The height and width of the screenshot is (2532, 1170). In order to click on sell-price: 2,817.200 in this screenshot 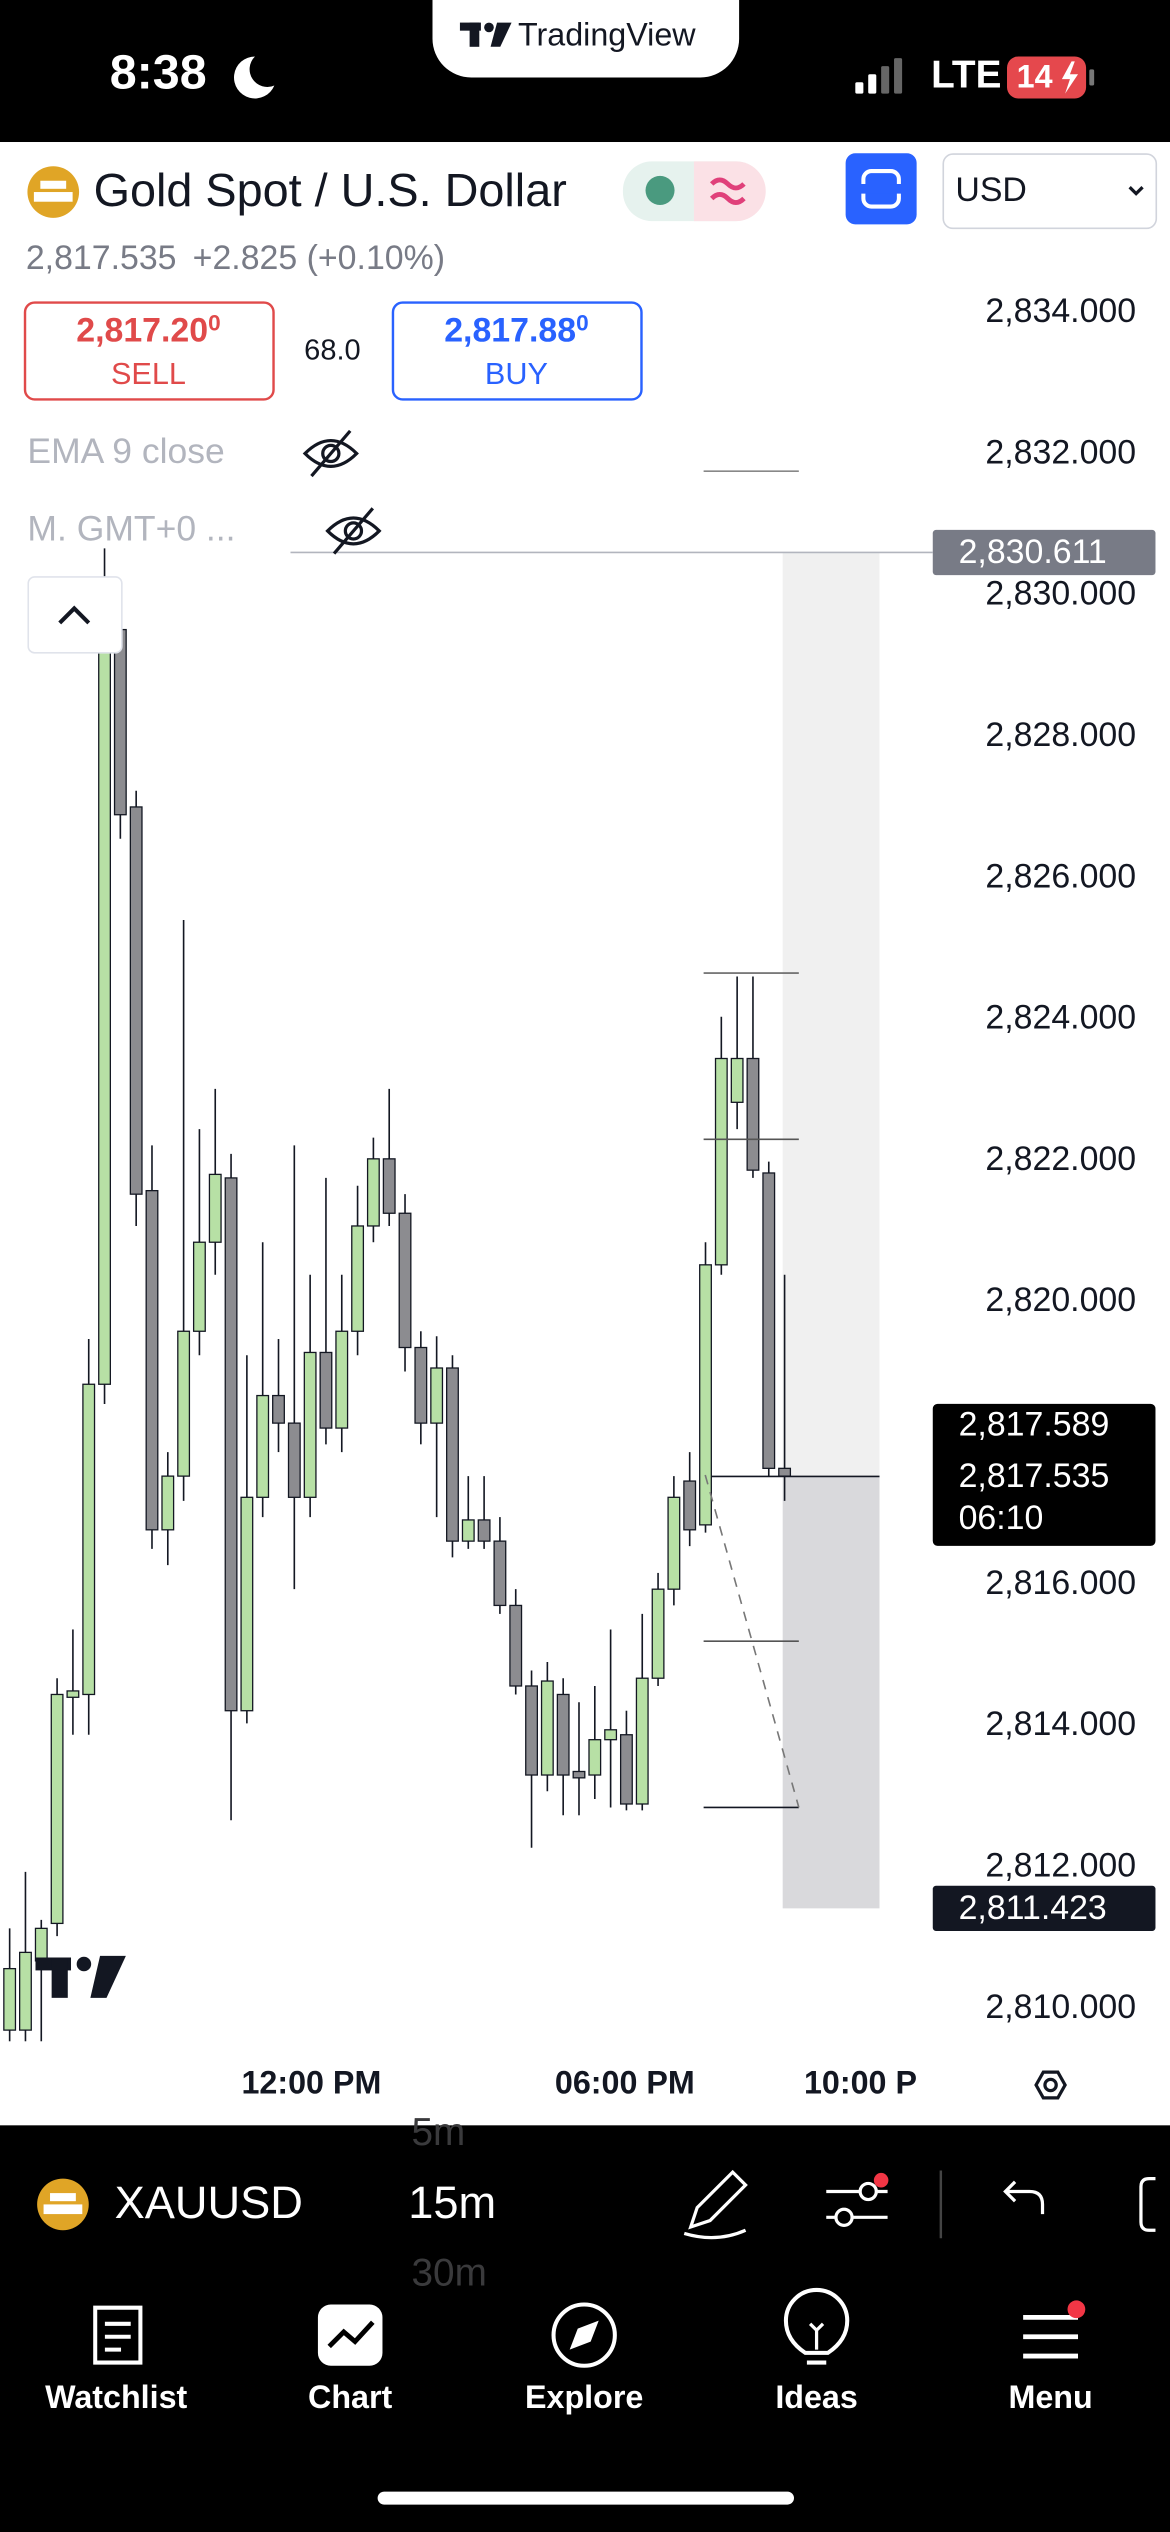, I will do `click(148, 329)`.